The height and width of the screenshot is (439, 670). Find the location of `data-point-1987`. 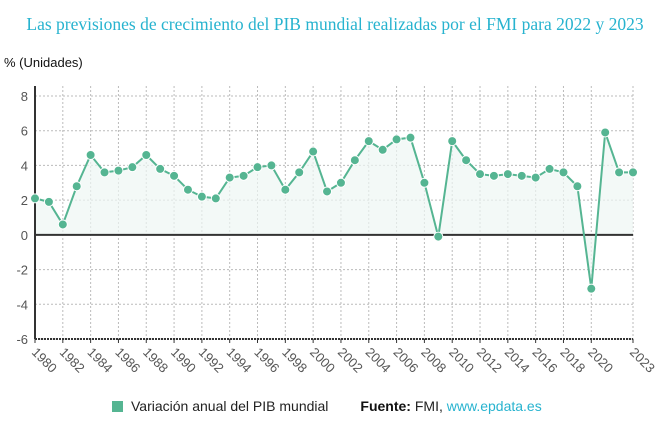

data-point-1987 is located at coordinates (132, 167).